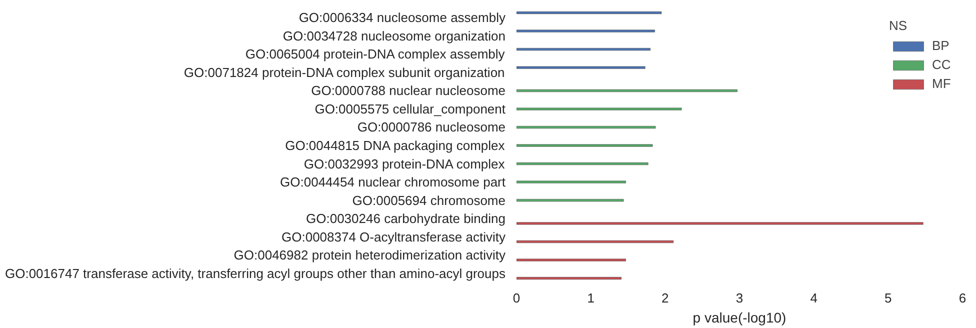 This screenshot has height=328, width=976. Describe the element at coordinates (942, 64) in the screenshot. I see `legend-label: CC` at that location.